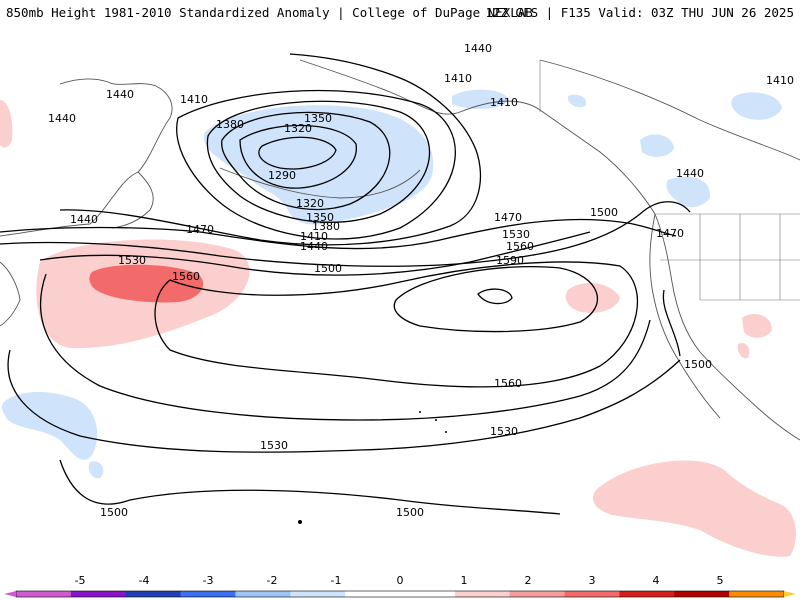 This screenshot has width=800, height=600. I want to click on us-west-coast, so click(663, 285).